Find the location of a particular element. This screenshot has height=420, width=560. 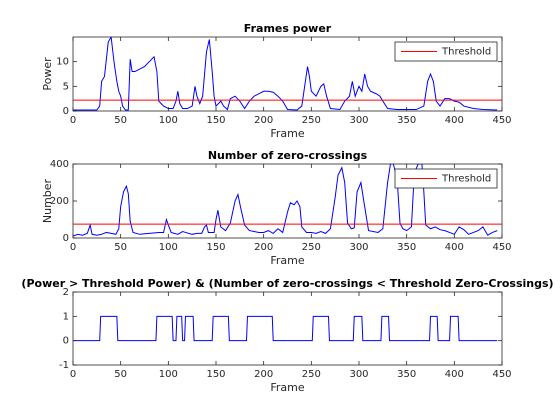

chart-title: Number of zero-crossings is located at coordinates (288, 155).